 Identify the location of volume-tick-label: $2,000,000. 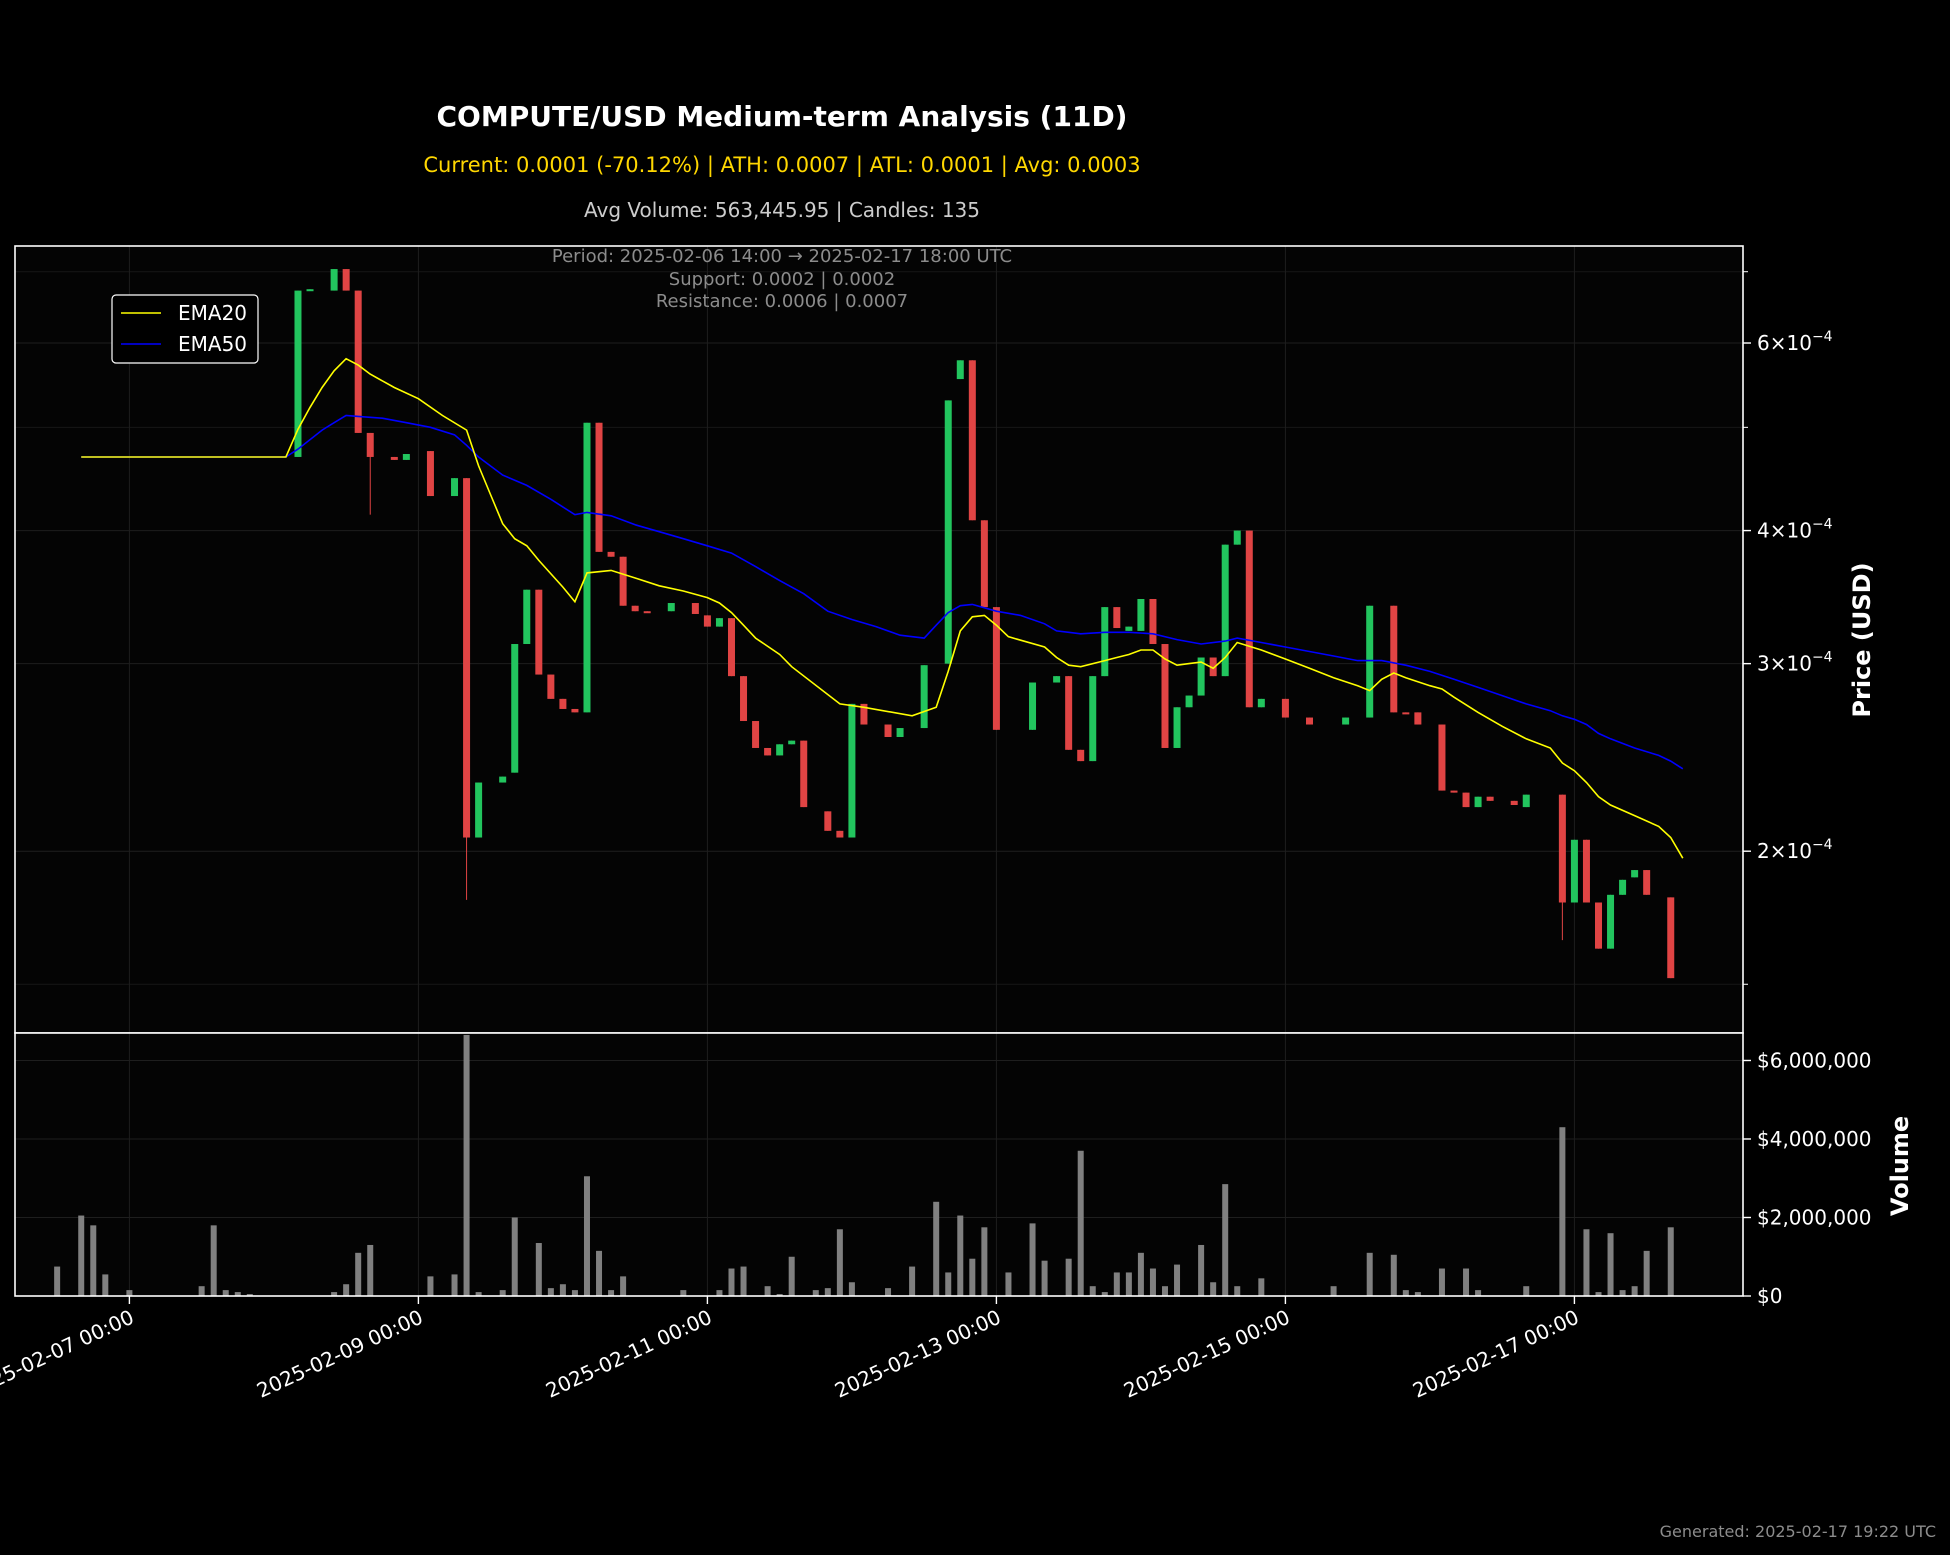
(1814, 1217).